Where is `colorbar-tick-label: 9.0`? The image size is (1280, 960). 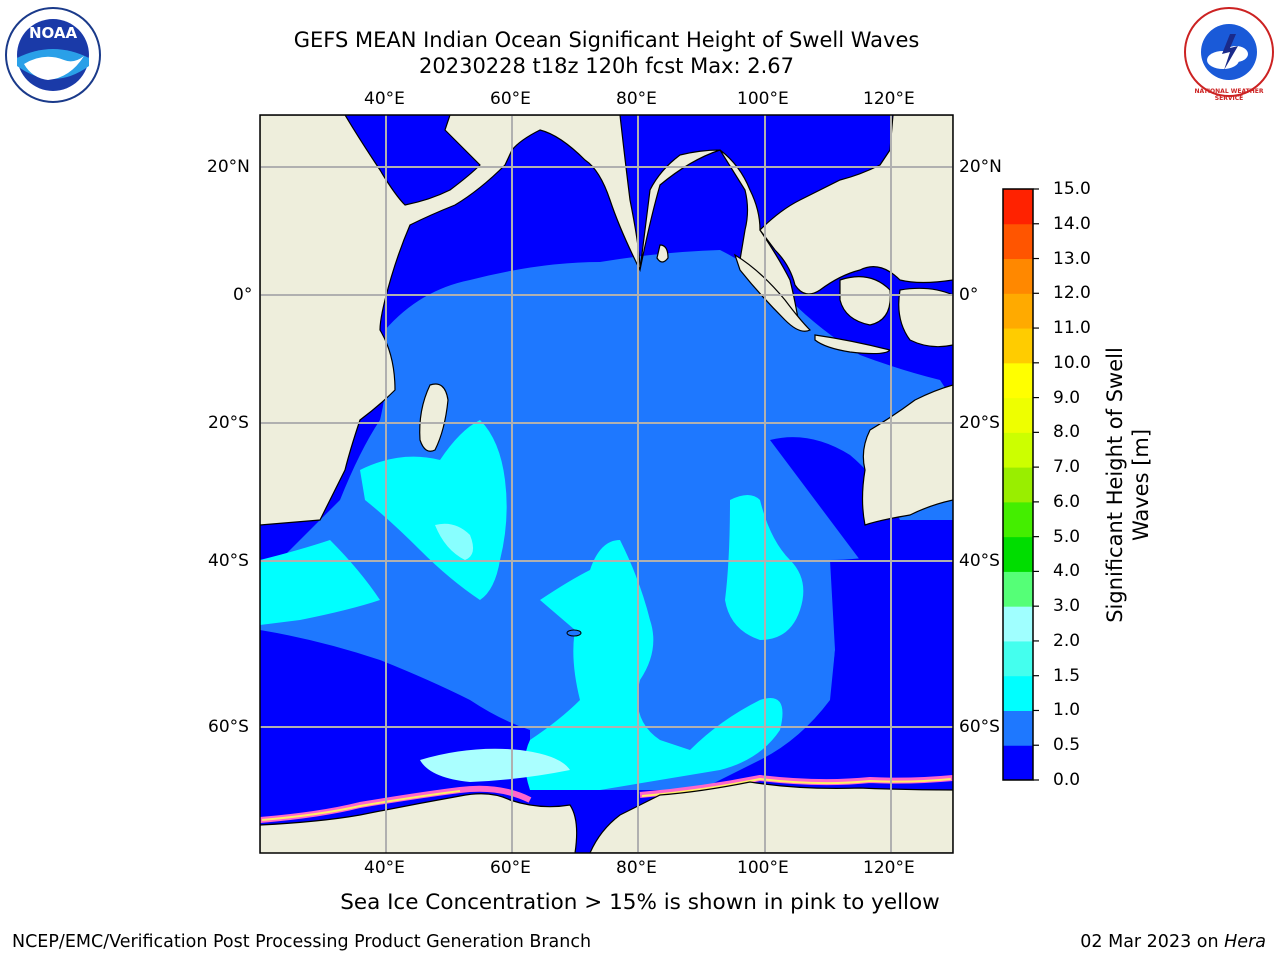
colorbar-tick-label: 9.0 is located at coordinates (1067, 397).